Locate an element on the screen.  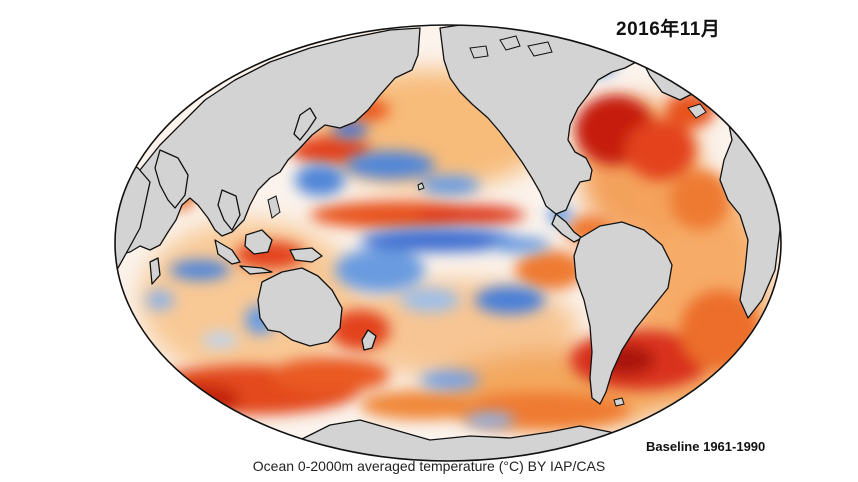
land-japan is located at coordinates (305, 124).